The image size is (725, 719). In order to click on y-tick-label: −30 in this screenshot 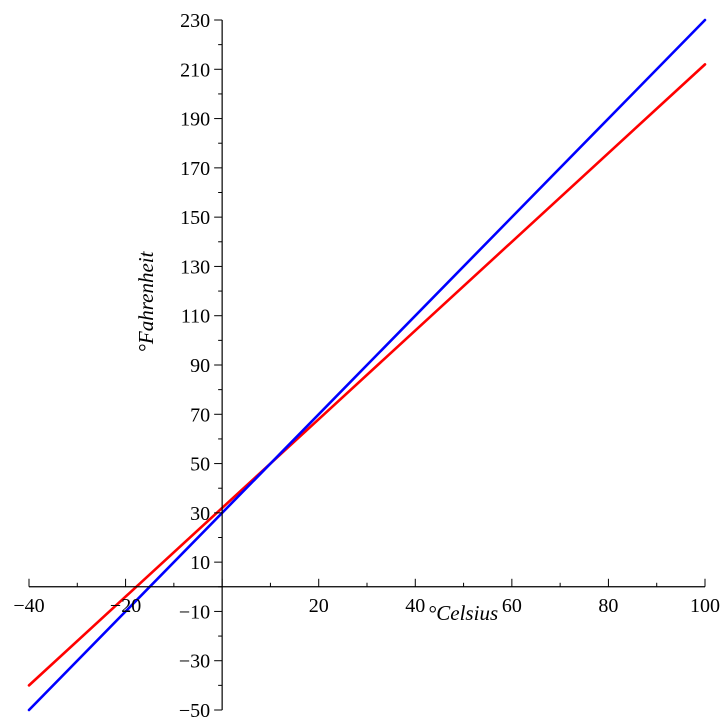, I will do `click(194, 662)`.